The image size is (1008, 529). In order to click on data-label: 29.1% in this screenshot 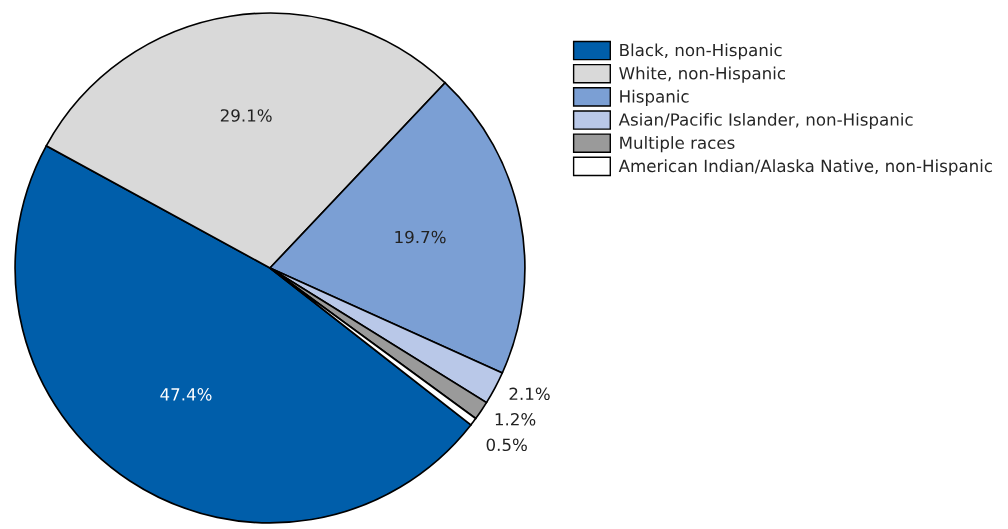, I will do `click(246, 115)`.